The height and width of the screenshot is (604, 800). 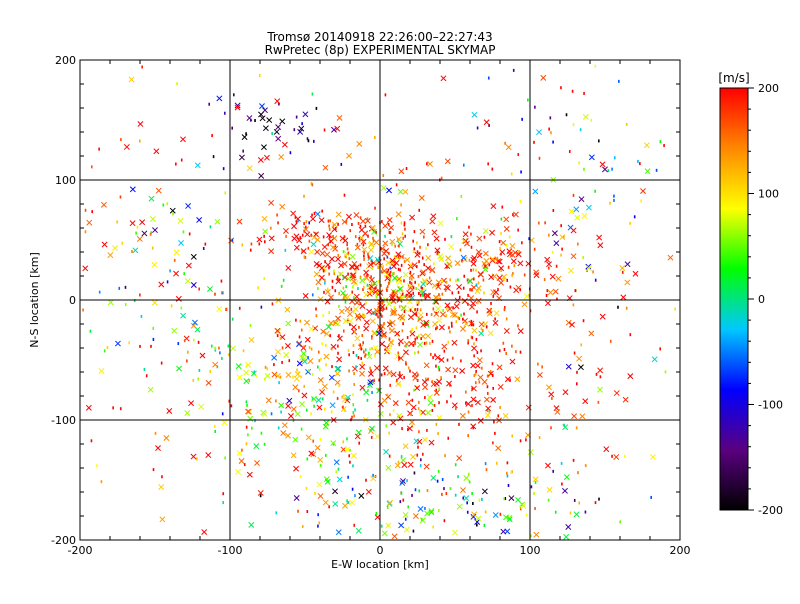 What do you see at coordinates (733, 78) in the screenshot?
I see `colorbar-label: [m/s]` at bounding box center [733, 78].